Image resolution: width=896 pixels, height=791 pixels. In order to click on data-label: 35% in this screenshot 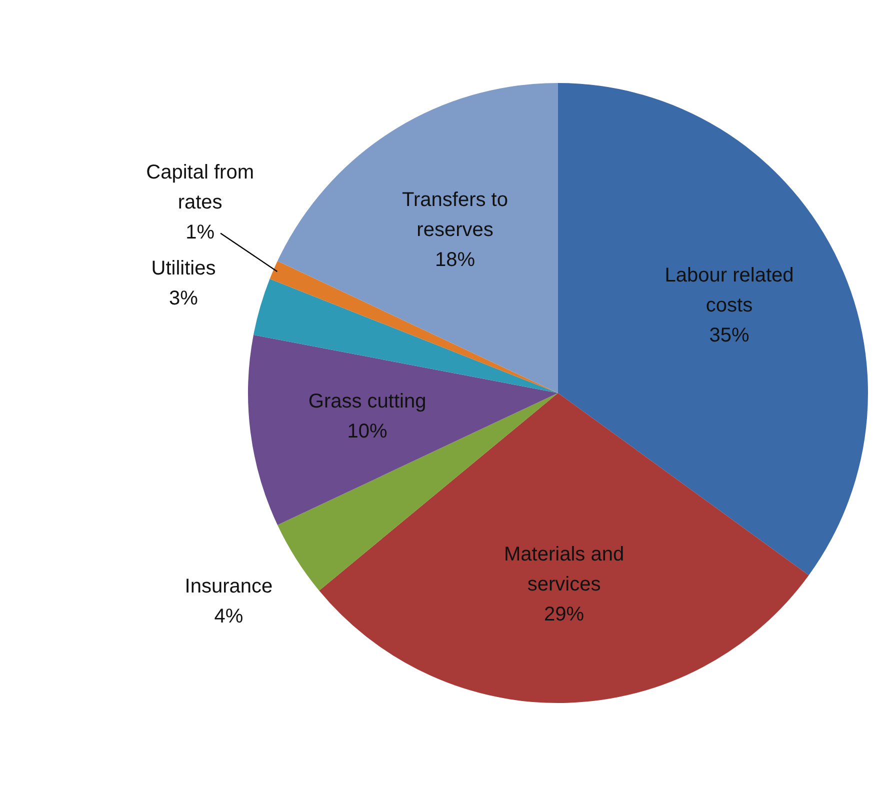, I will do `click(729, 335)`.